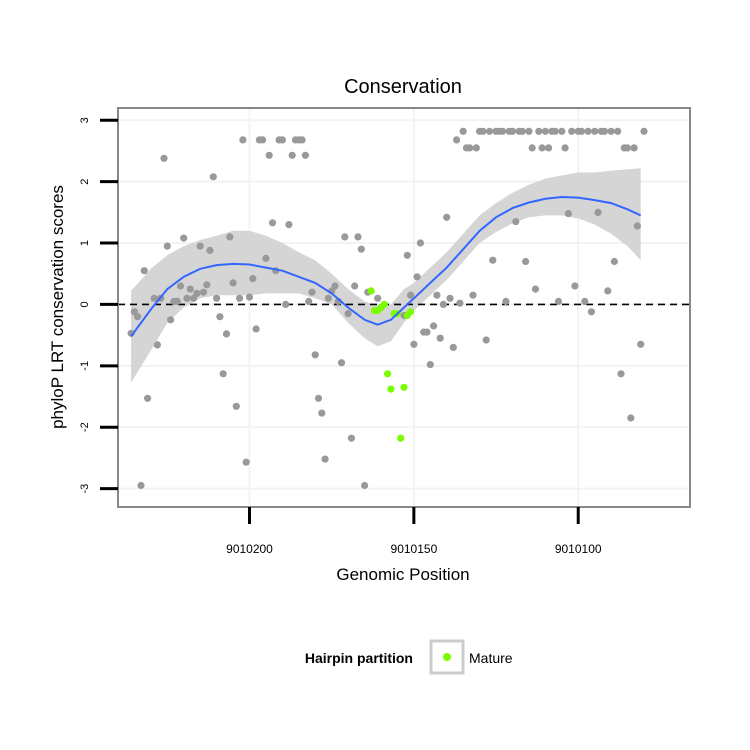 Image resolution: width=750 pixels, height=750 pixels. I want to click on y-tick-label: 3, so click(85, 120).